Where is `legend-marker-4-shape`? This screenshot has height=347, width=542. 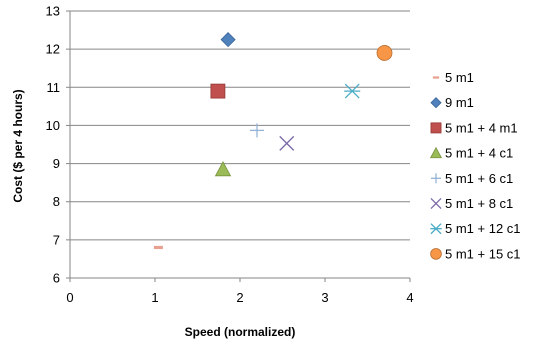 legend-marker-4-shape is located at coordinates (436, 152).